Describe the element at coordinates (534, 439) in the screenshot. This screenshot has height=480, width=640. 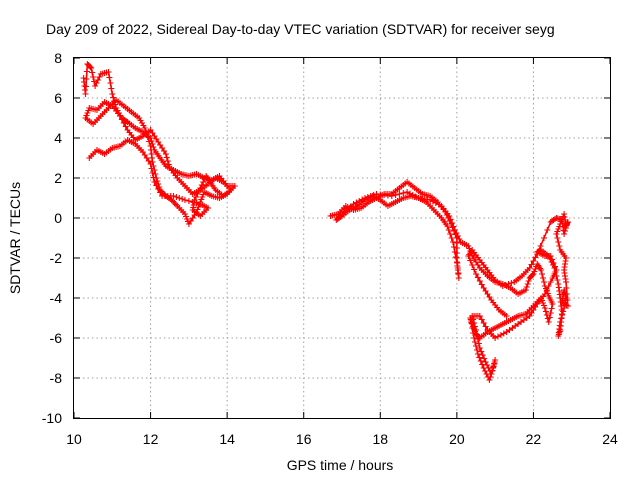
I see `x-tick-label: 22` at that location.